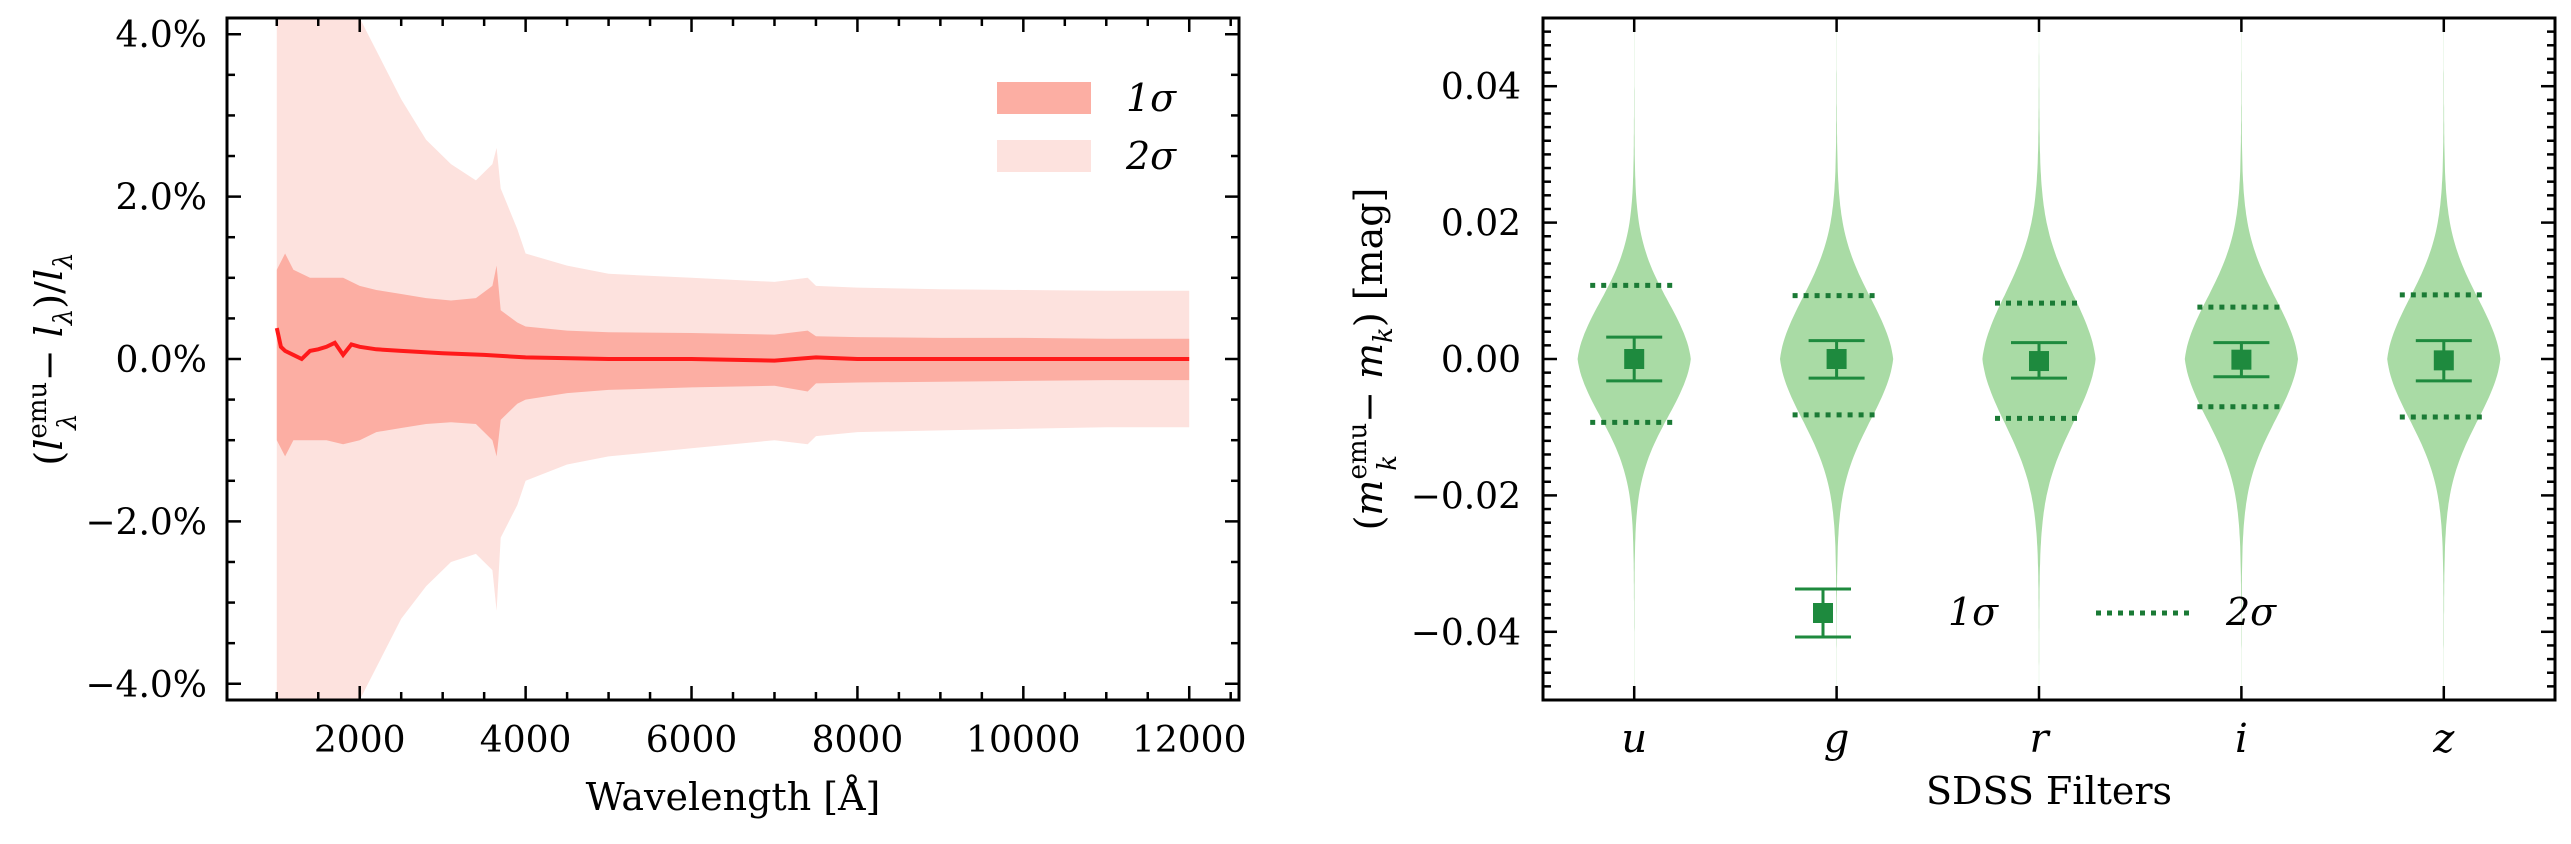 The image size is (2571, 844). What do you see at coordinates (2040, 739) in the screenshot?
I see `filter-label-r: r` at bounding box center [2040, 739].